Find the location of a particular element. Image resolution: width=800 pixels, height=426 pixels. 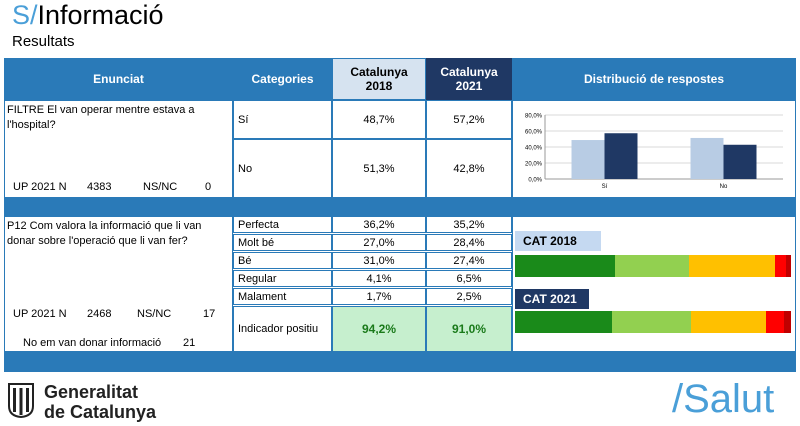

y-tick-label: 0,0% is located at coordinates (535, 181).